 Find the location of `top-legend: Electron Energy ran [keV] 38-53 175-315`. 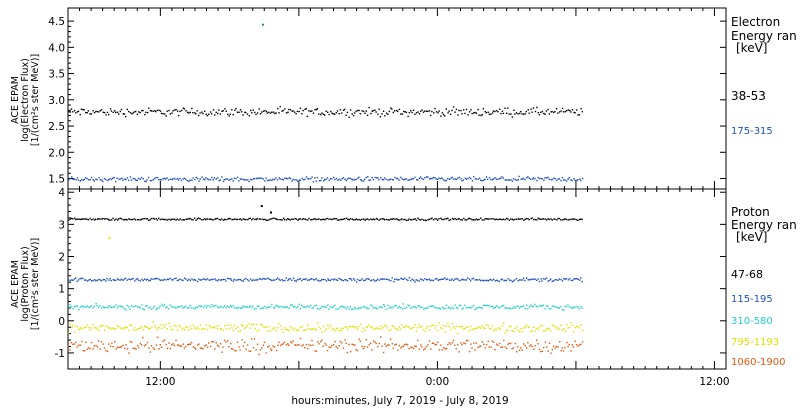

top-legend: Electron Energy ran [keV] 38-53 175-315 is located at coordinates (764, 76).